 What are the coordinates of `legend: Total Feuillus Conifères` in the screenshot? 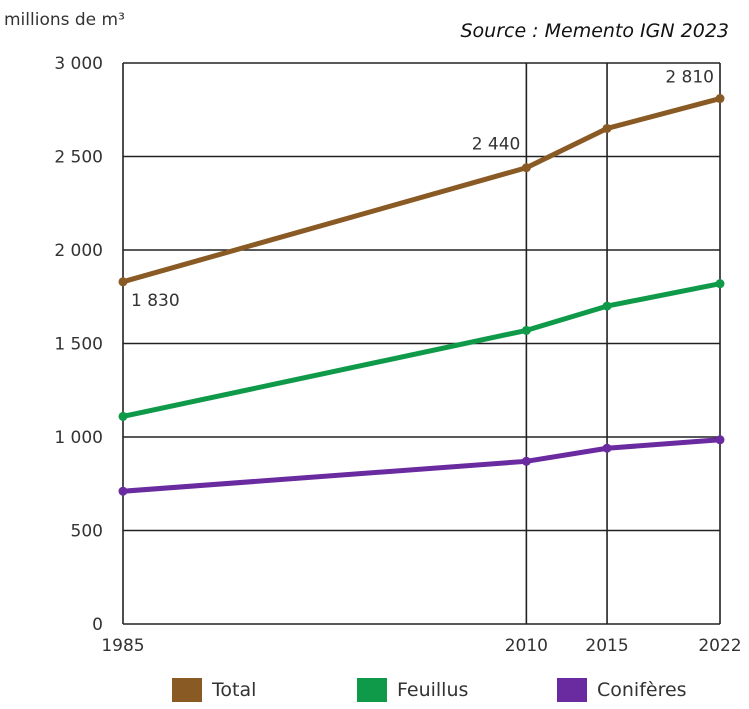 It's located at (374, 693).